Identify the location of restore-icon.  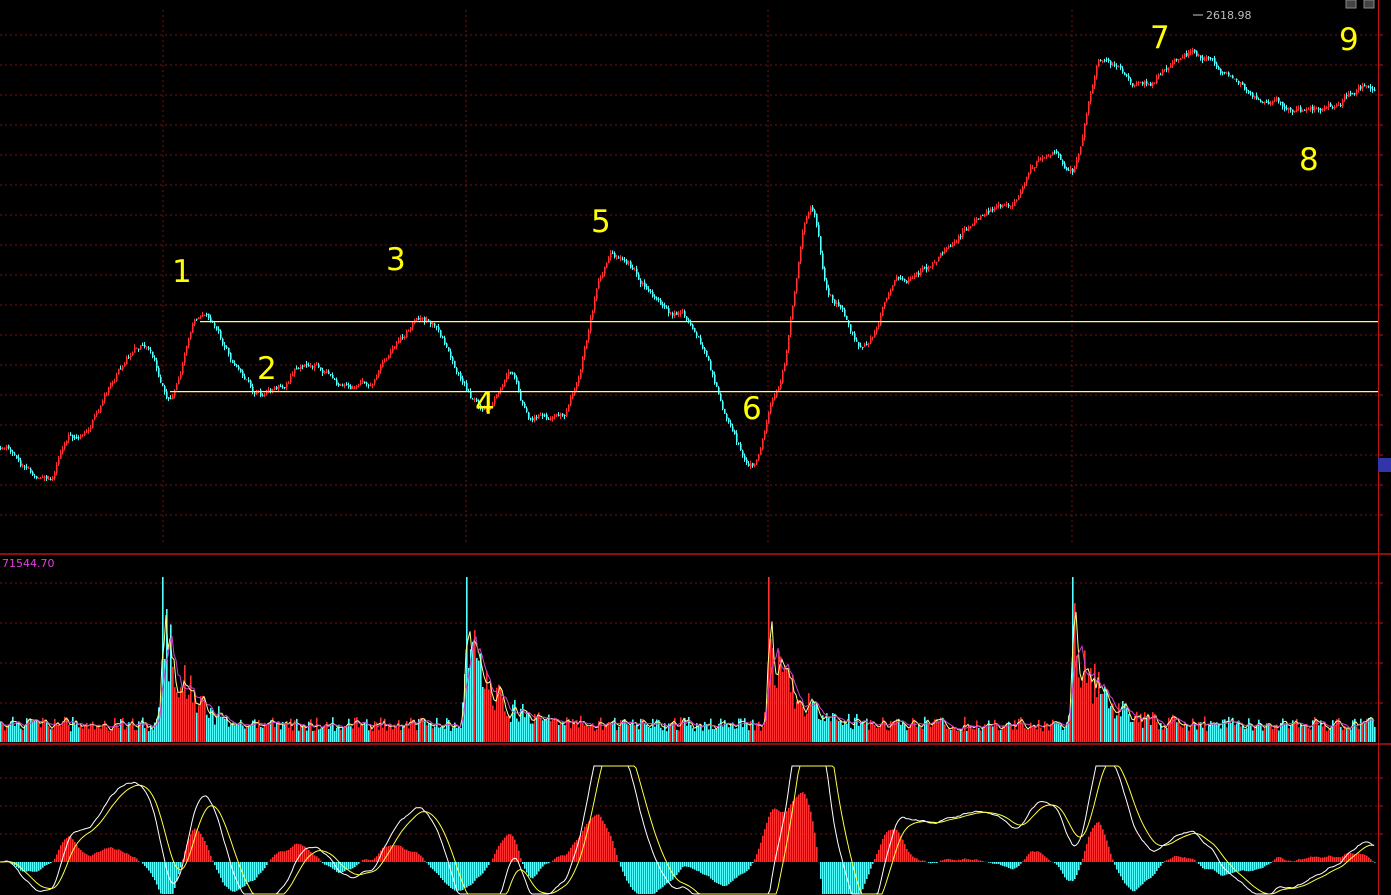
(1369, 4).